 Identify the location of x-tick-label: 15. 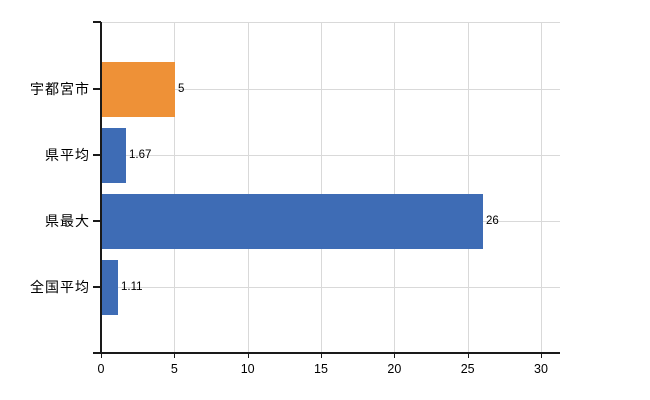
(321, 369).